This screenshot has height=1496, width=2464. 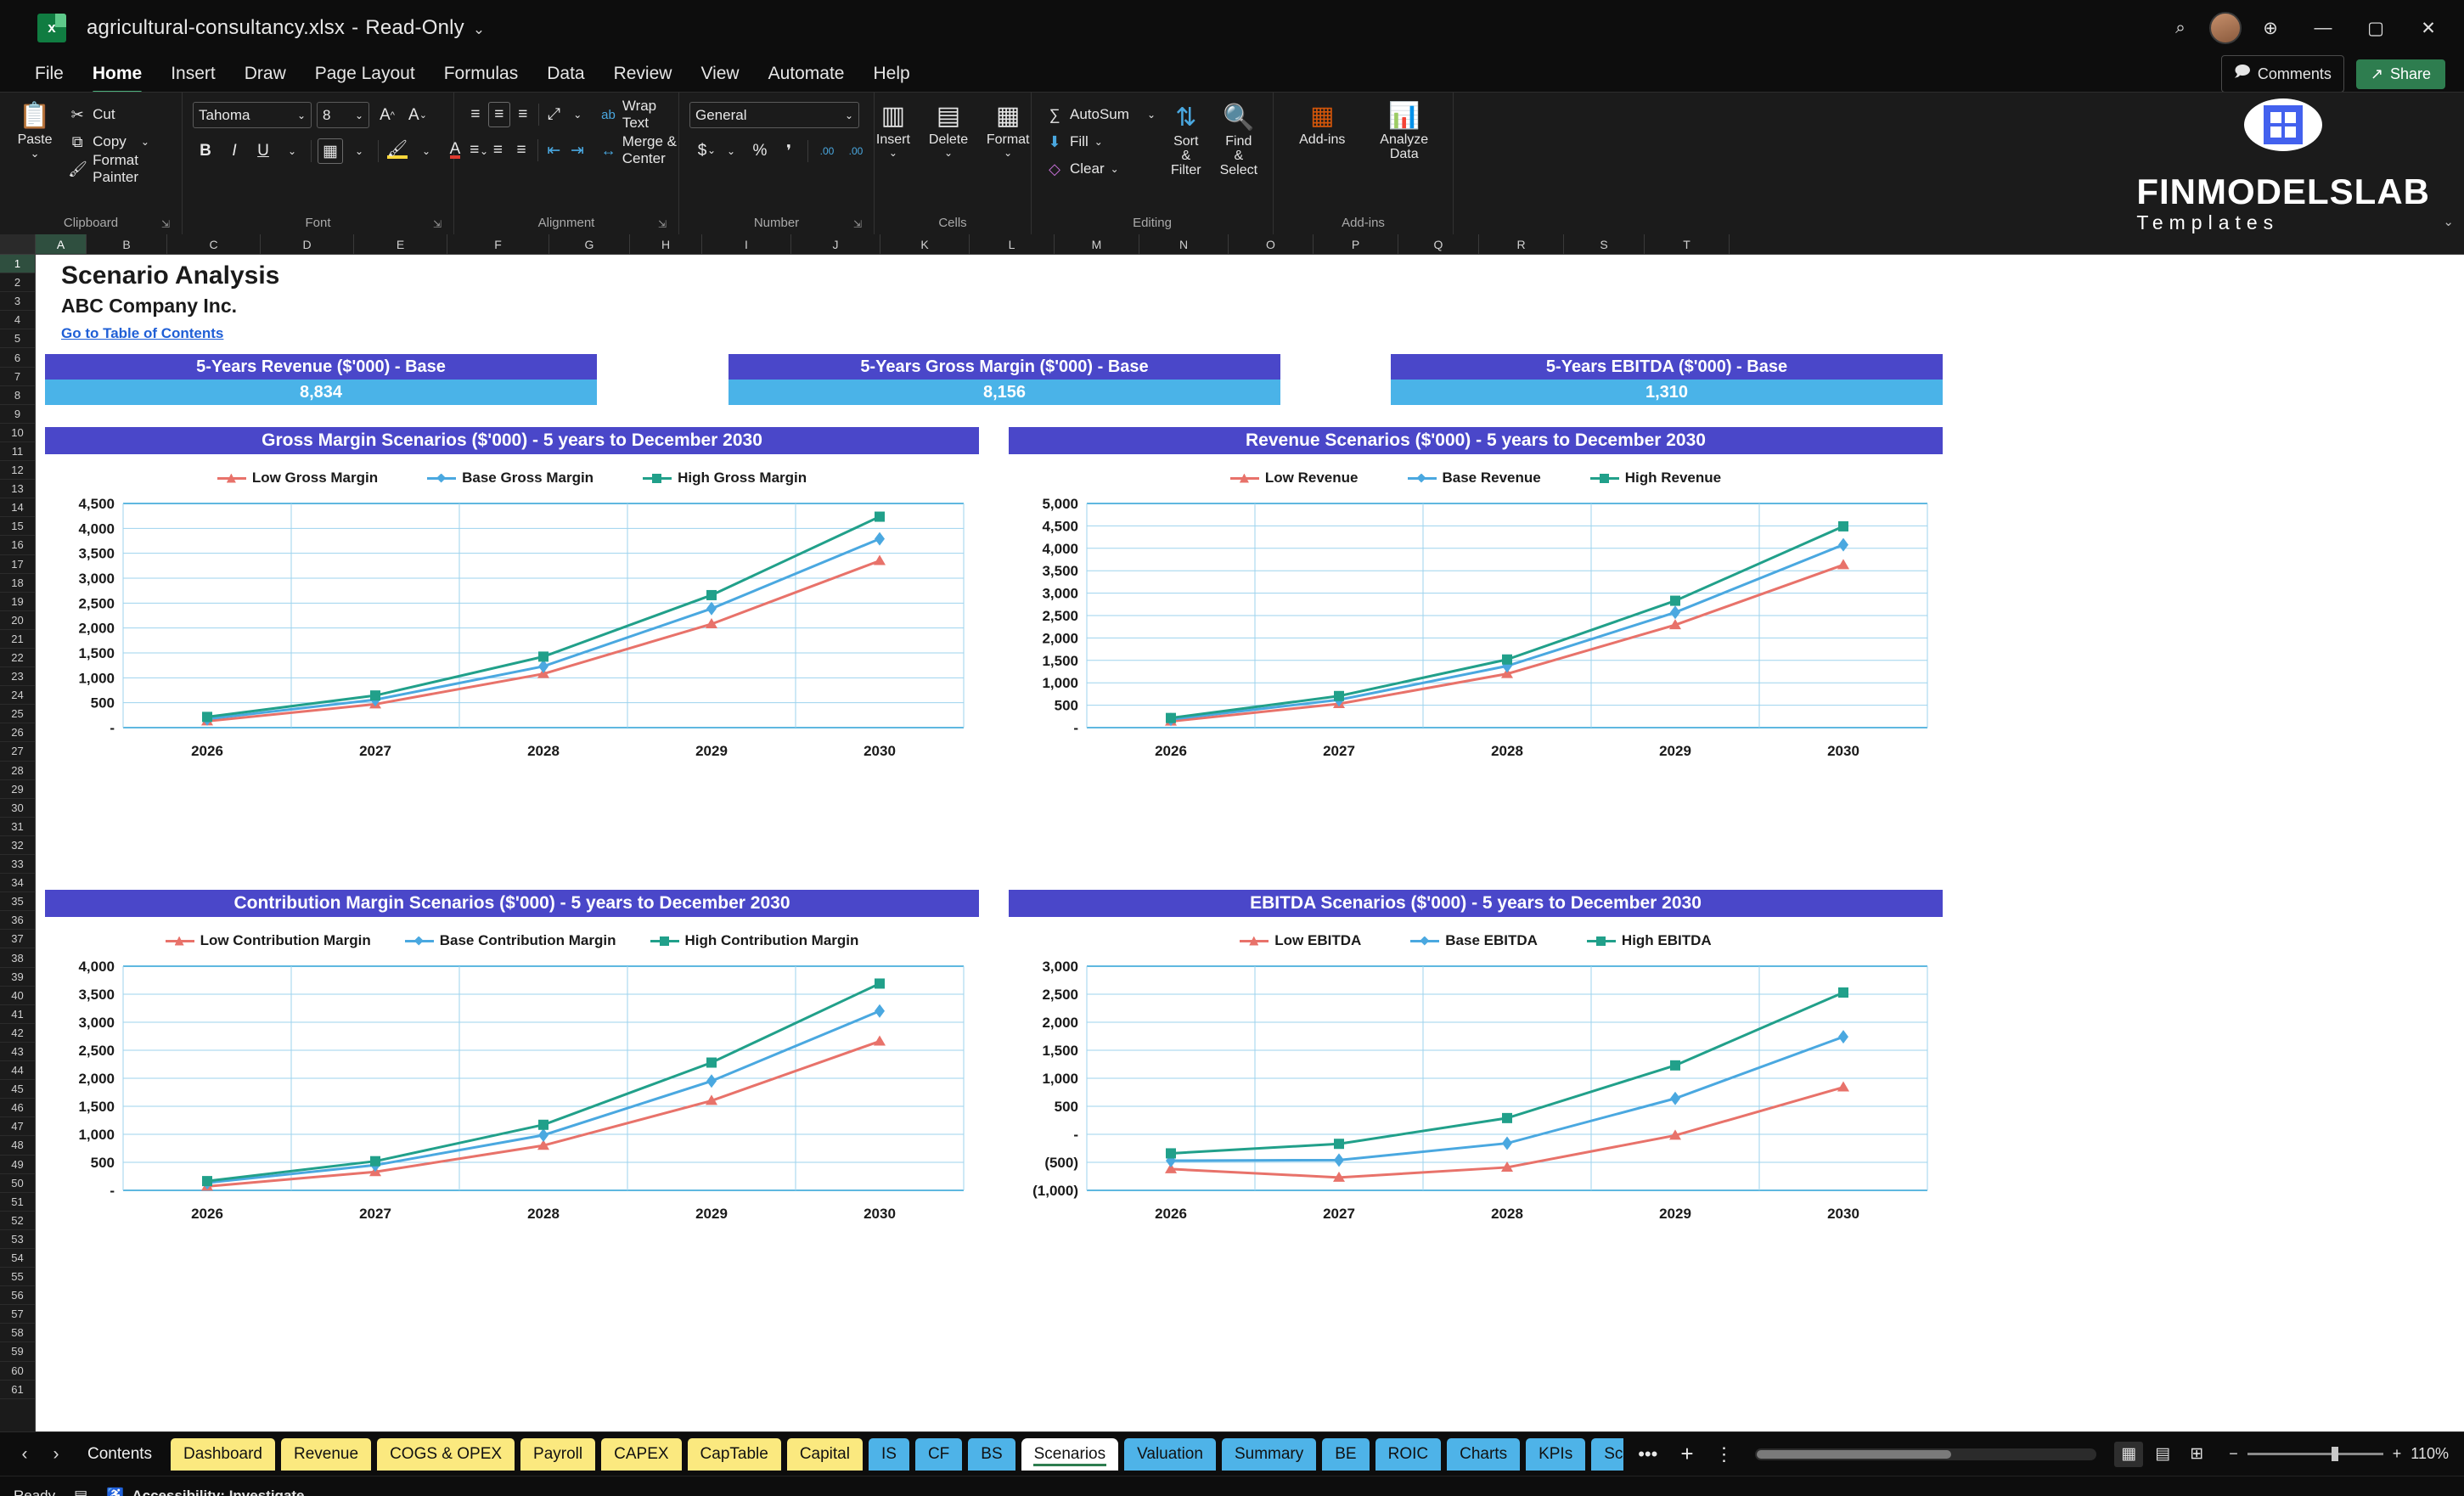 I want to click on tab-home: Home, so click(x=117, y=76).